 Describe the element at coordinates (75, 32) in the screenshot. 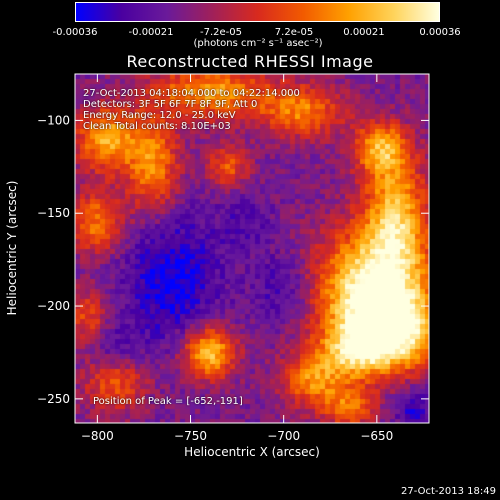

I see `colorbar-tick-label: -0.00036` at that location.